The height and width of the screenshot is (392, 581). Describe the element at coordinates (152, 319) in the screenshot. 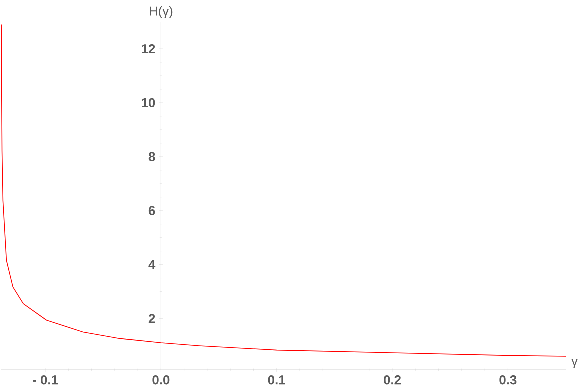

I see `y-tick-label: 2` at that location.